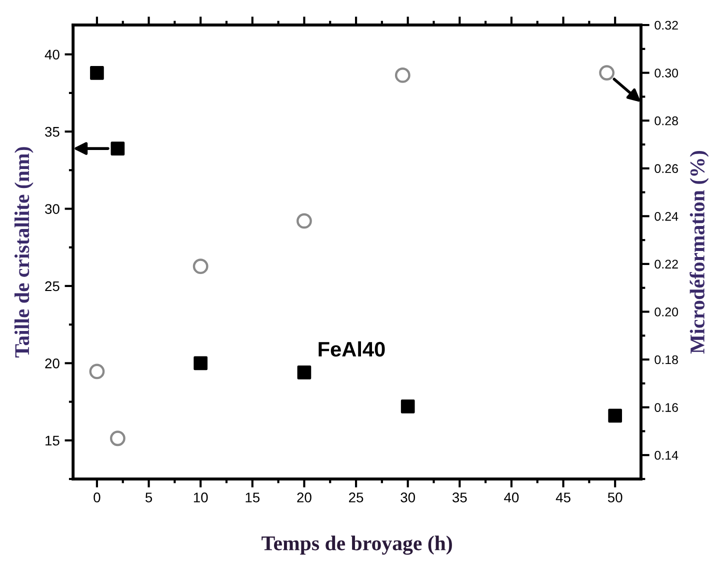 This screenshot has height=582, width=717. What do you see at coordinates (666, 169) in the screenshot?
I see `y2-tick-label: 0.26` at bounding box center [666, 169].